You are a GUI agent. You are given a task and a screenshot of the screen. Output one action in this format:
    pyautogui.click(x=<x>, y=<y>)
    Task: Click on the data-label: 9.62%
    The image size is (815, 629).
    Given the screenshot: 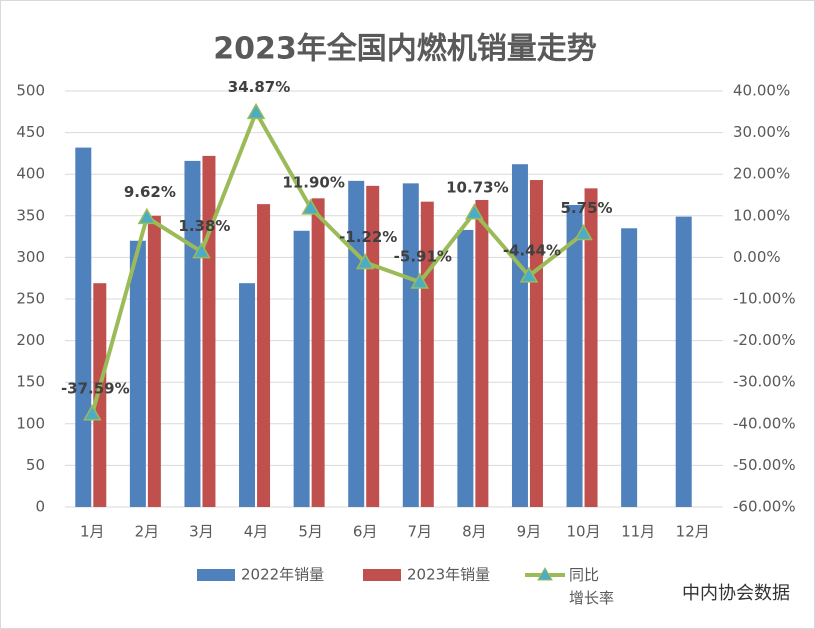 What is the action you would take?
    pyautogui.click(x=150, y=192)
    